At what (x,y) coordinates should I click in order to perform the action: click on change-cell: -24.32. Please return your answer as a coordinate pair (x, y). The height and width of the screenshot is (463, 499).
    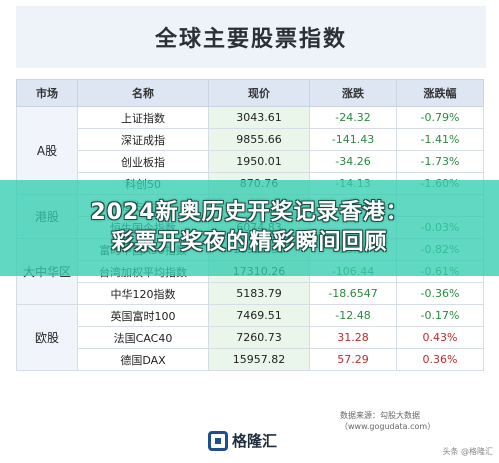
    Looking at the image, I should click on (353, 117).